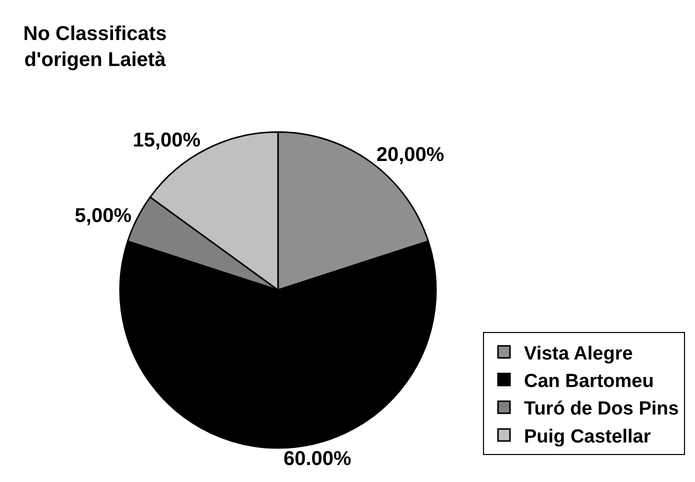  What do you see at coordinates (410, 155) in the screenshot?
I see `data-label: 20,00%` at bounding box center [410, 155].